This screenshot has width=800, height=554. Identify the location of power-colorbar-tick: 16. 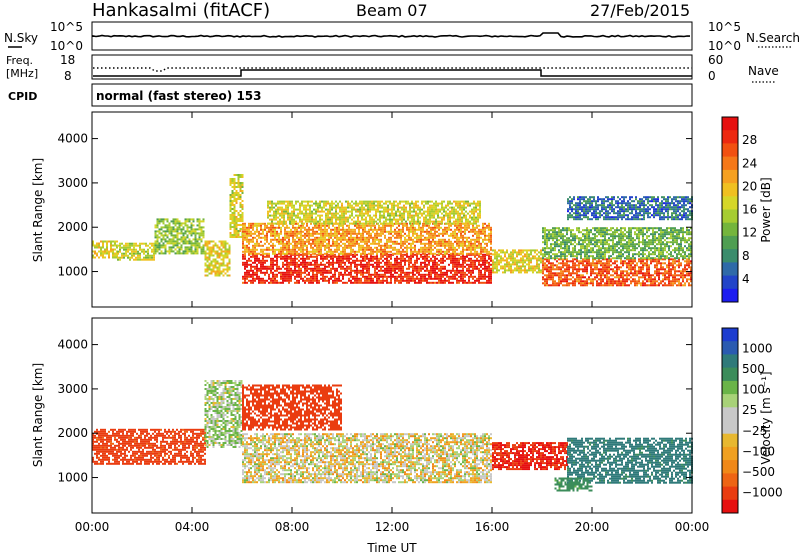
(749, 210).